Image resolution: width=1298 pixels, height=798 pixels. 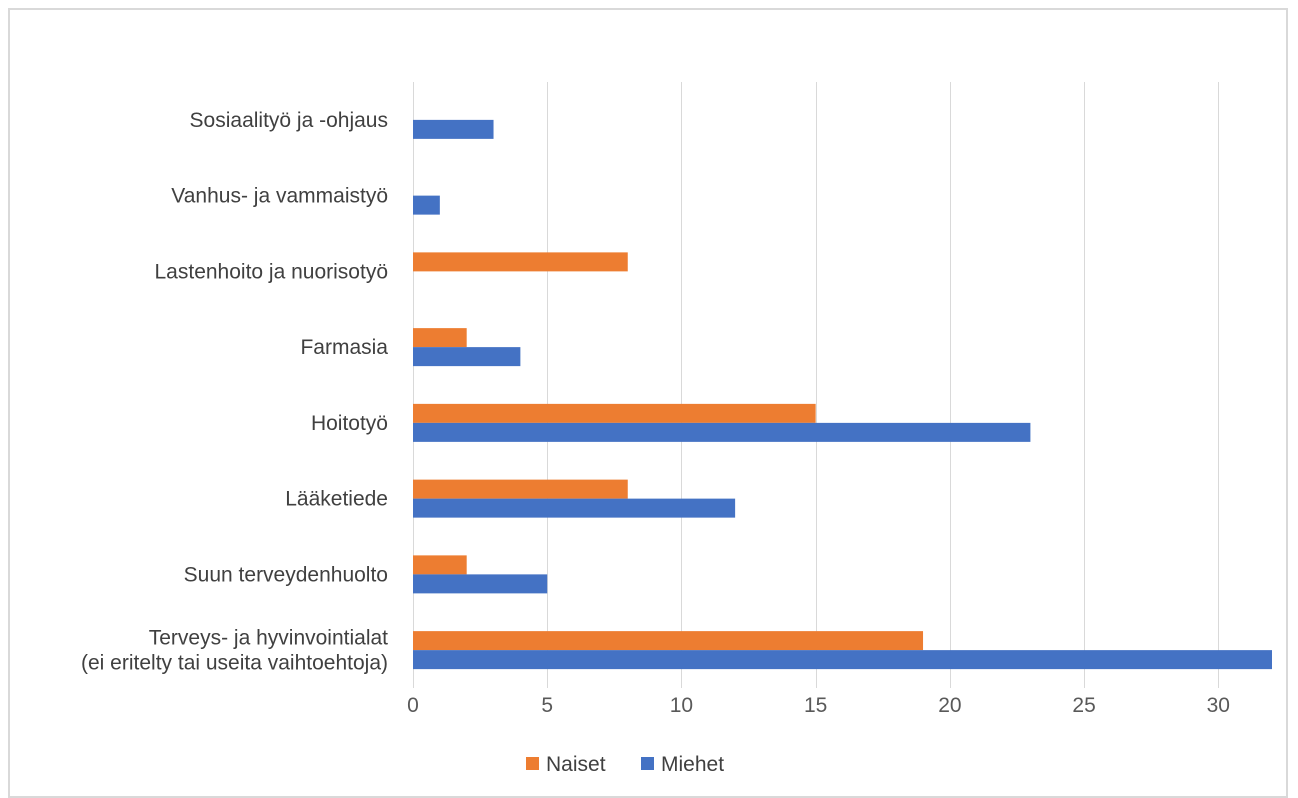 What do you see at coordinates (344, 347) in the screenshot?
I see `category-label: Farmasia` at bounding box center [344, 347].